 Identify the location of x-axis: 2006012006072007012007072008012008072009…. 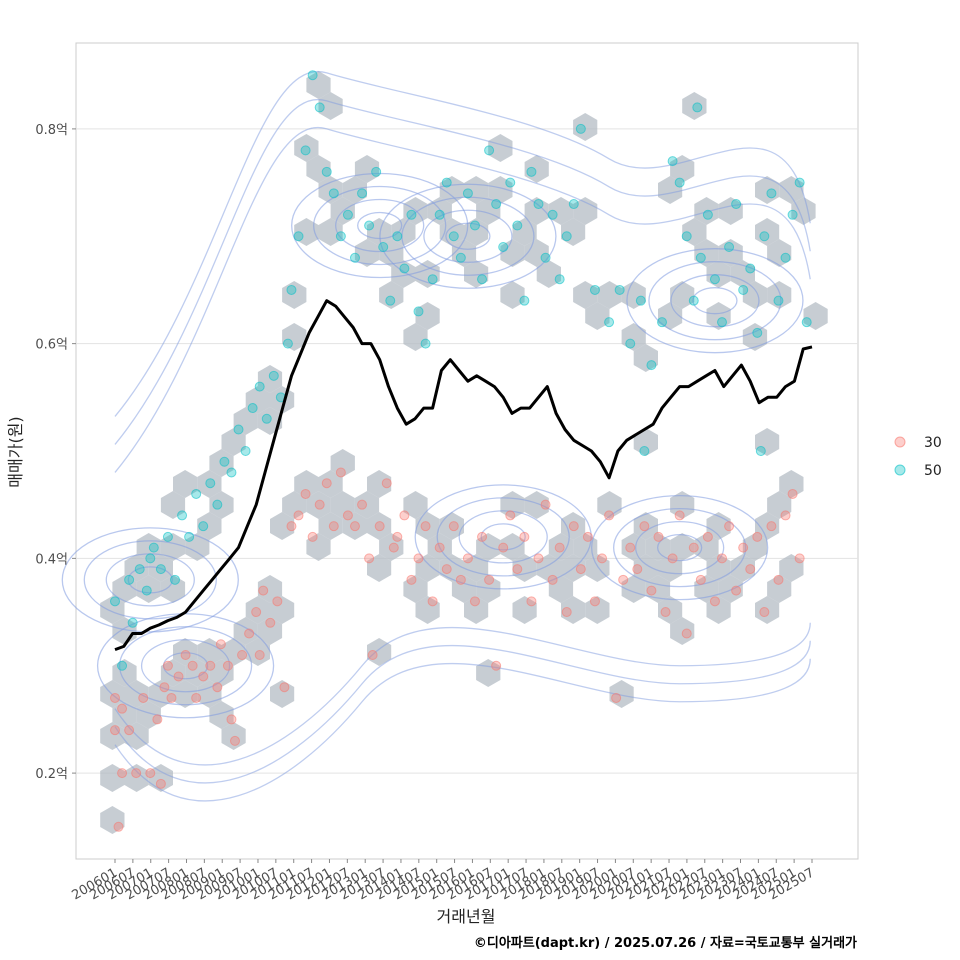
(443, 881).